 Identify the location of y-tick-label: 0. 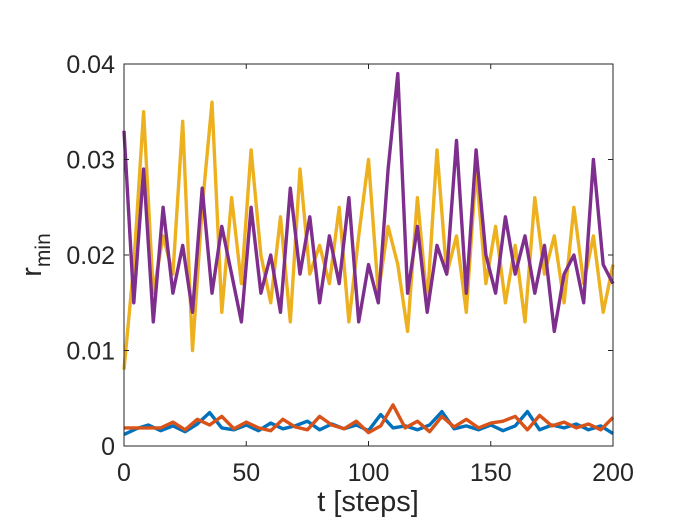
(108, 447).